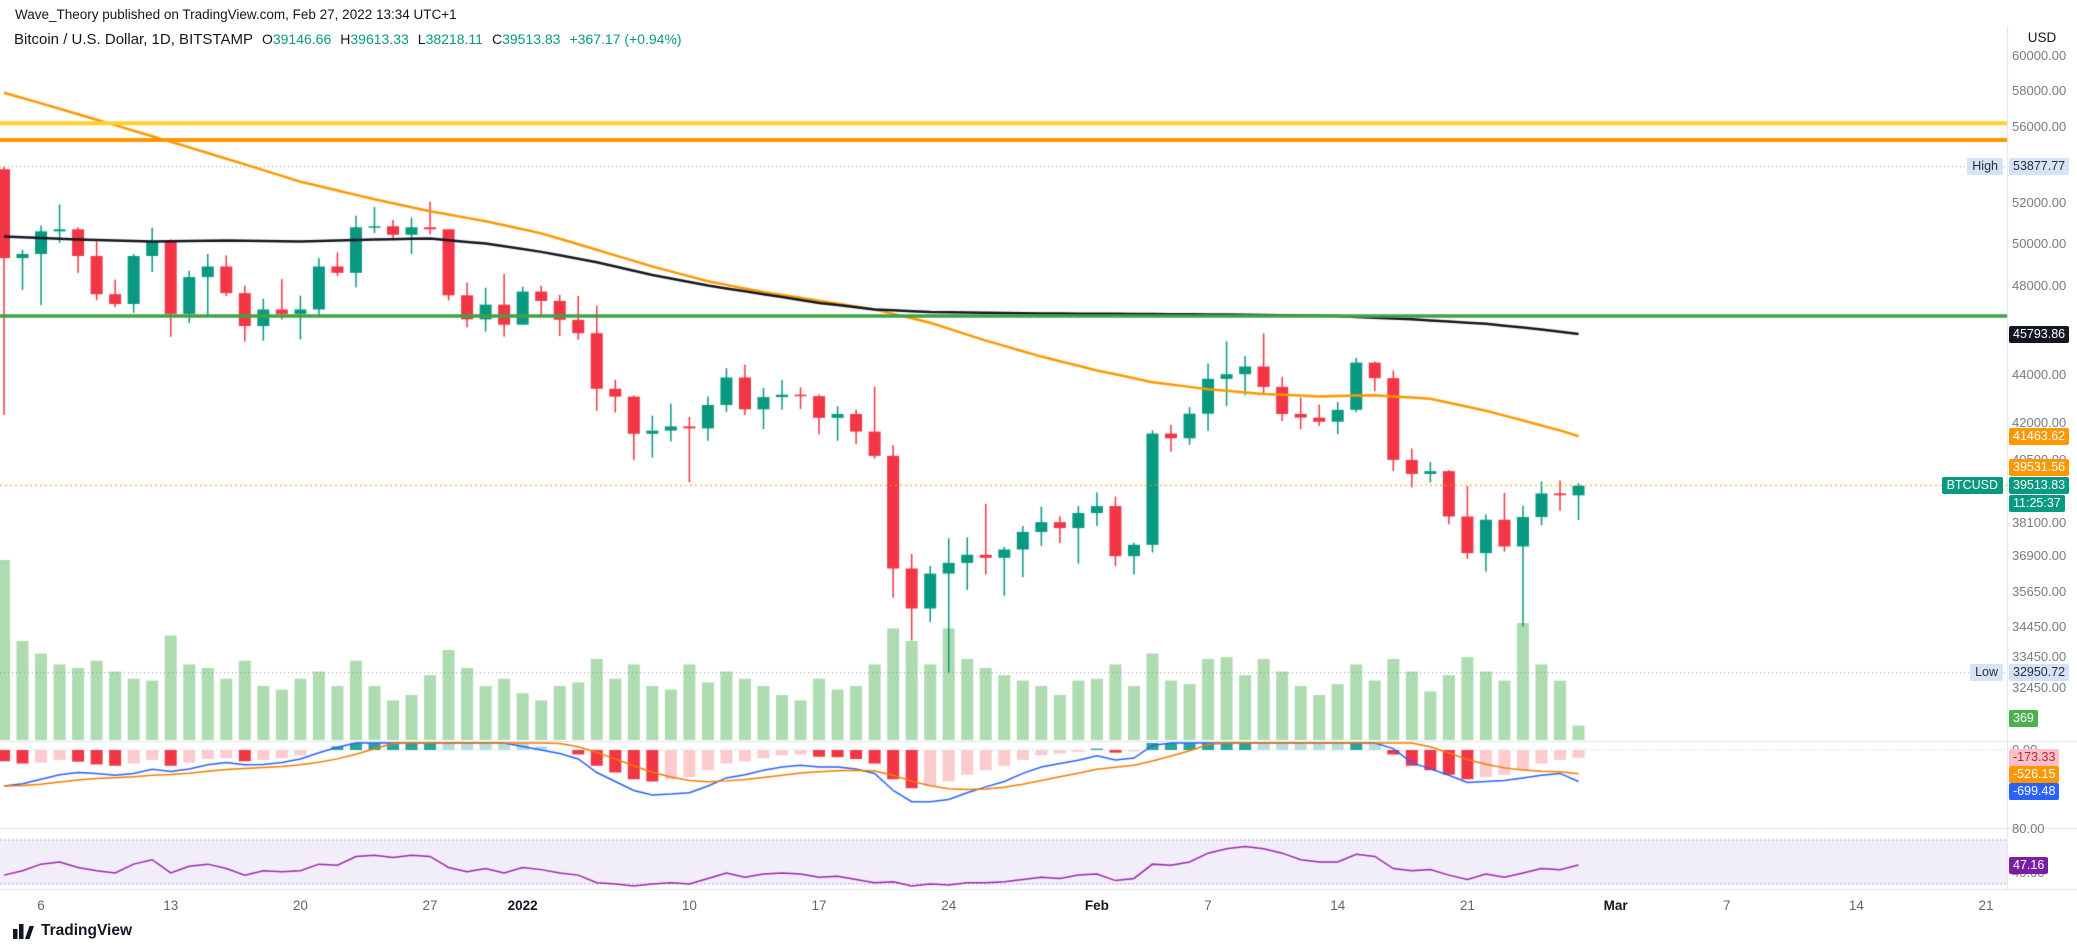 Image resolution: width=2077 pixels, height=946 pixels. What do you see at coordinates (689, 905) in the screenshot?
I see `time-axis-label: 10` at bounding box center [689, 905].